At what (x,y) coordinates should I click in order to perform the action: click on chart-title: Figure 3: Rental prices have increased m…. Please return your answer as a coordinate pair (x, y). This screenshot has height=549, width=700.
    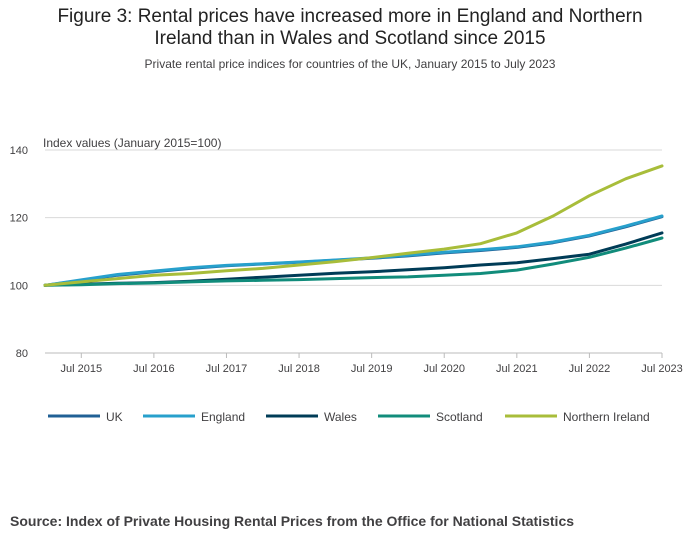
    Looking at the image, I should click on (350, 28).